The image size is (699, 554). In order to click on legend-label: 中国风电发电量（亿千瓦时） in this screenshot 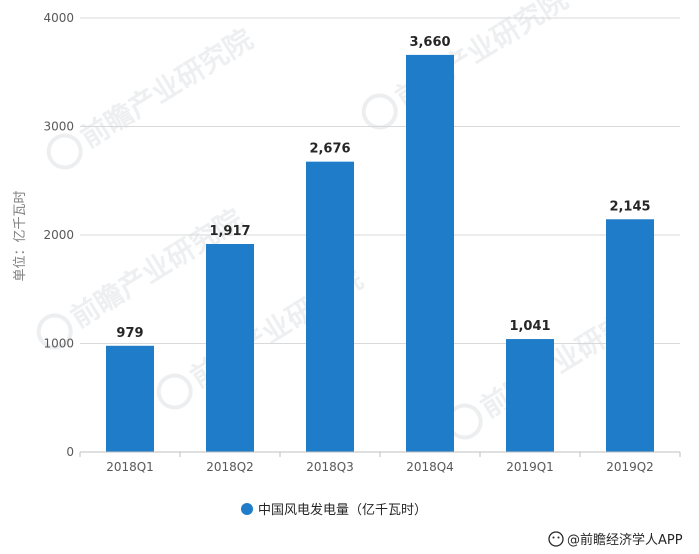, I will do `click(342, 510)`.